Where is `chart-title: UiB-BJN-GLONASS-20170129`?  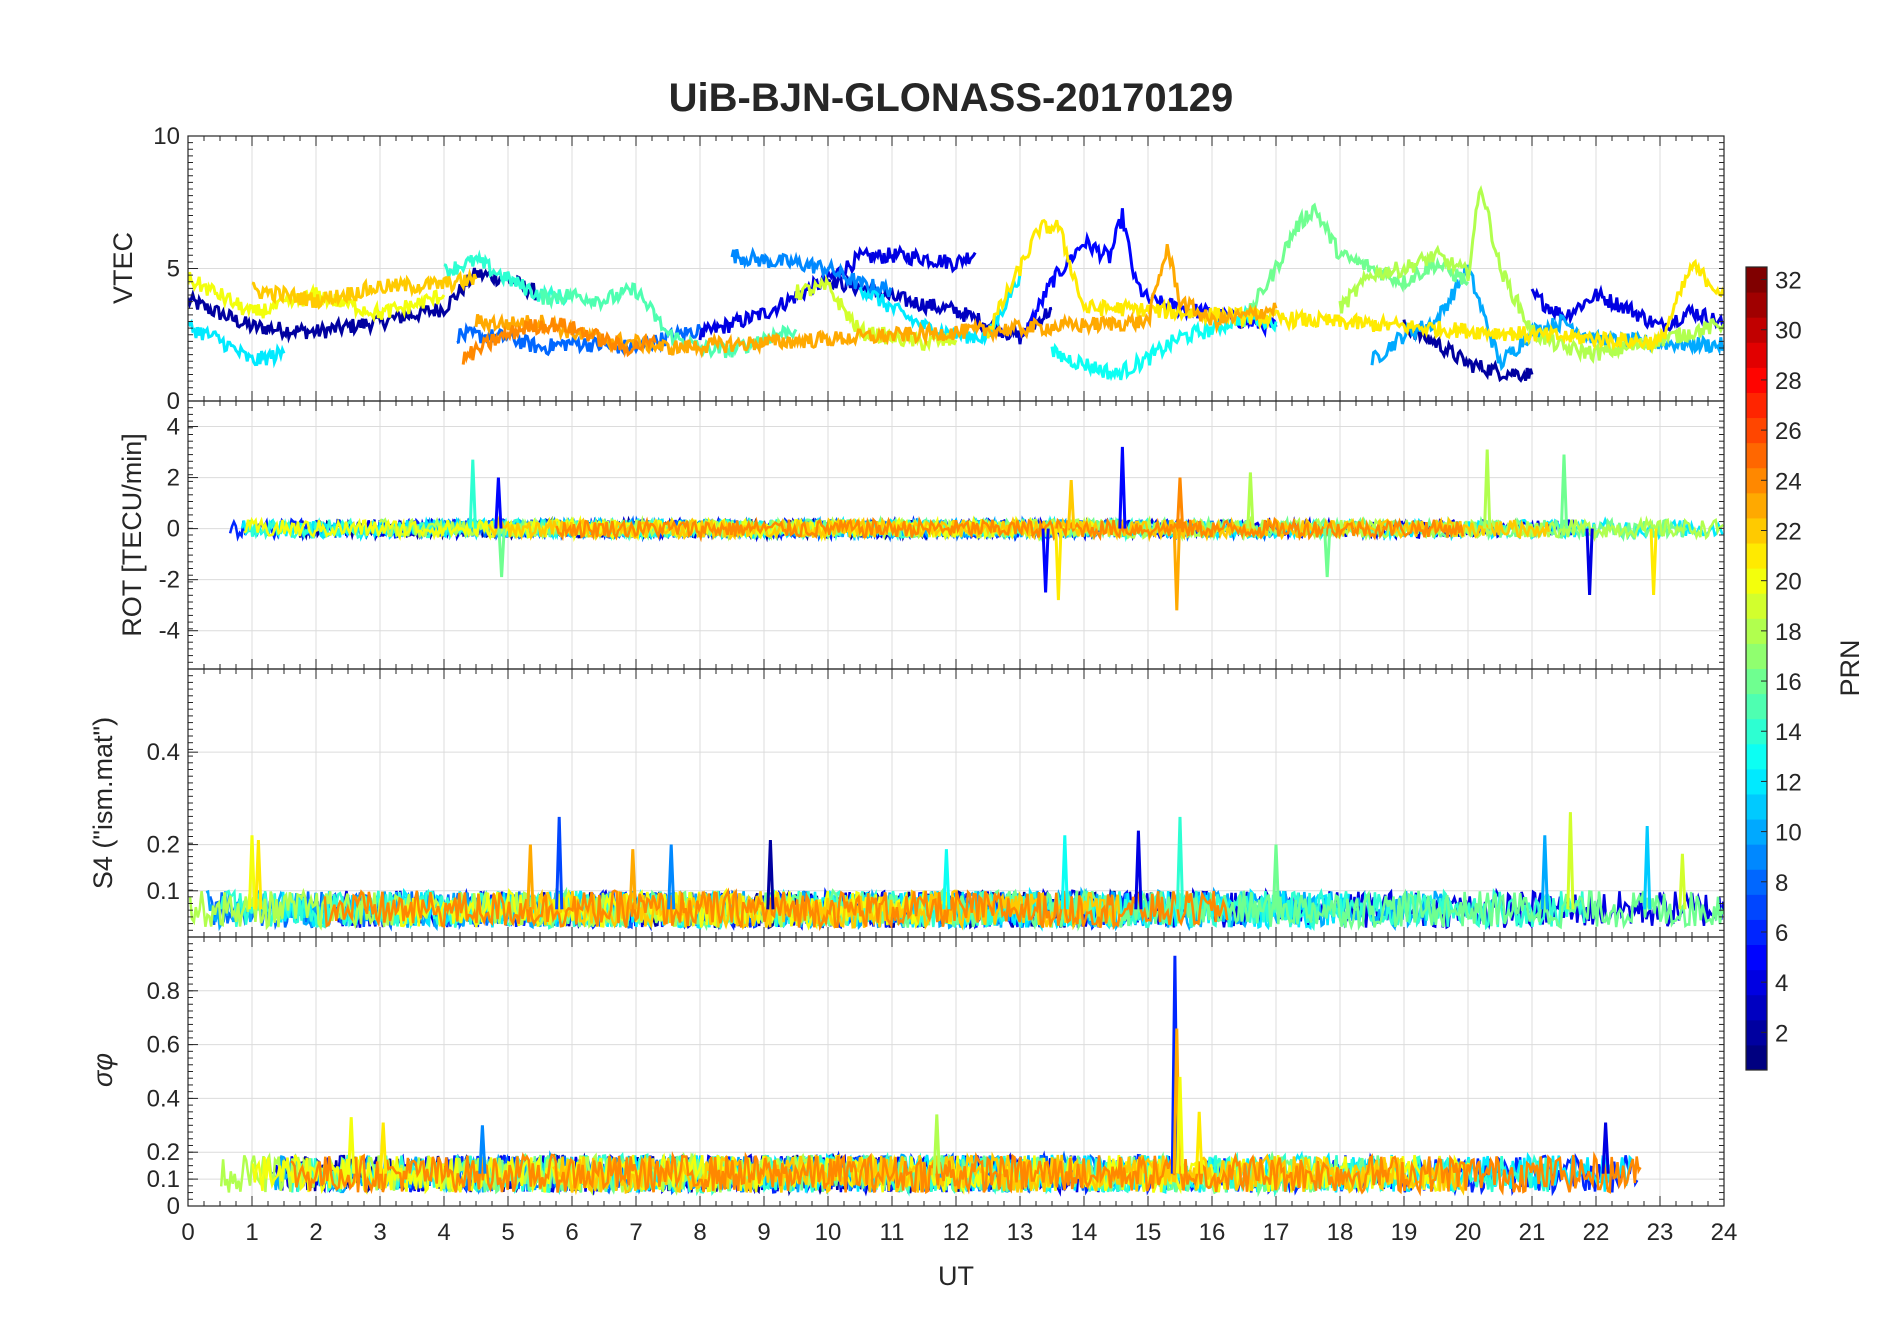 chart-title: UiB-BJN-GLONASS-20170129 is located at coordinates (951, 98).